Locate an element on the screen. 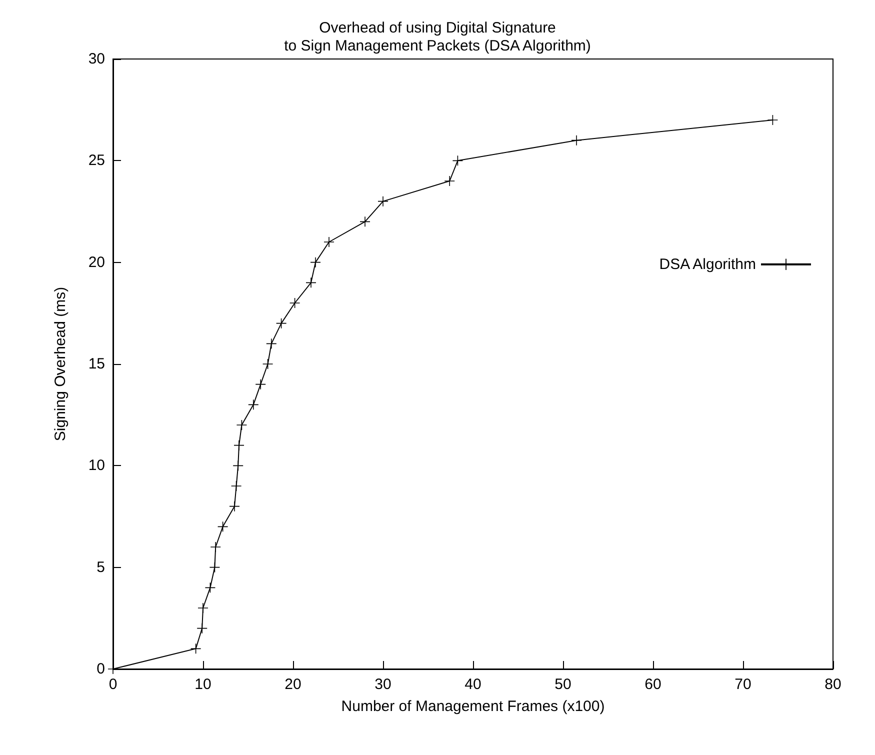 The width and height of the screenshot is (875, 755). y-tick-label: 5 is located at coordinates (100, 567).